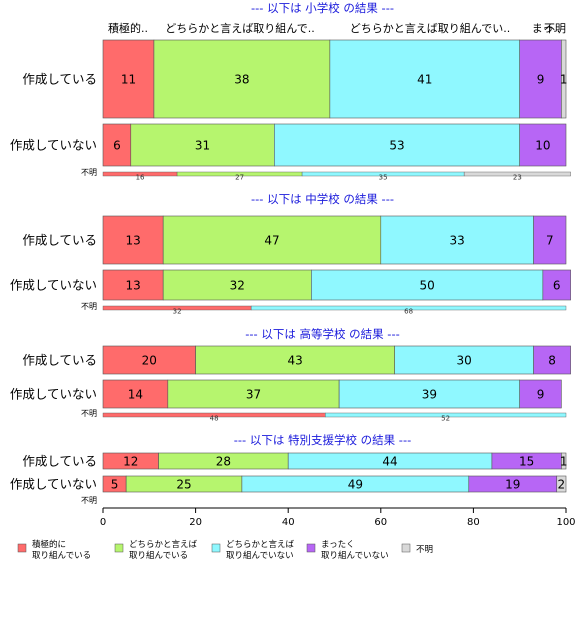 Image resolution: width=580 pixels, height=636 pixels. I want to click on data-label: 11, so click(128, 80).